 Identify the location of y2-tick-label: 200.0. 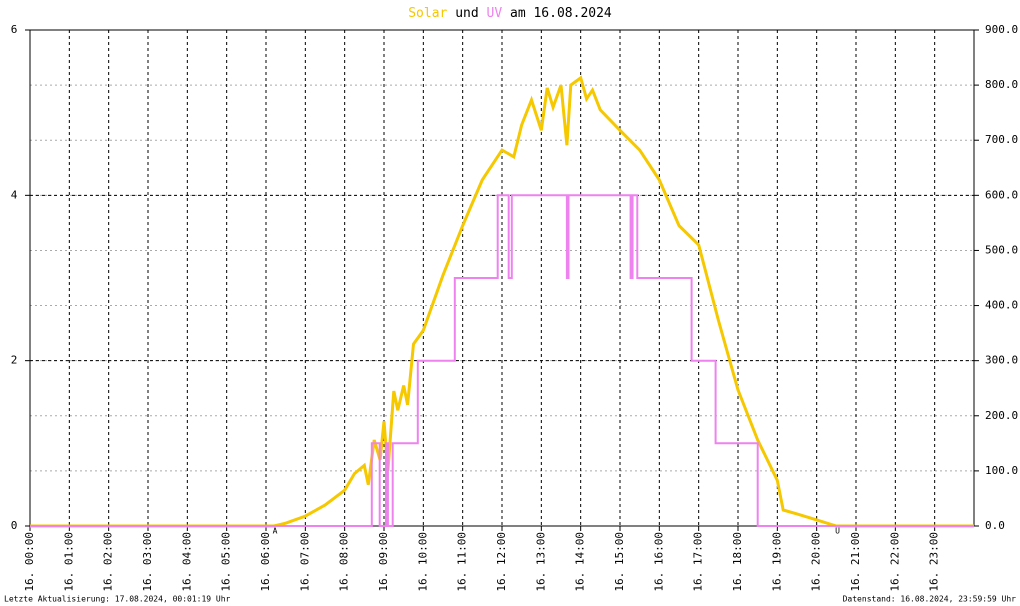
(1001, 415).